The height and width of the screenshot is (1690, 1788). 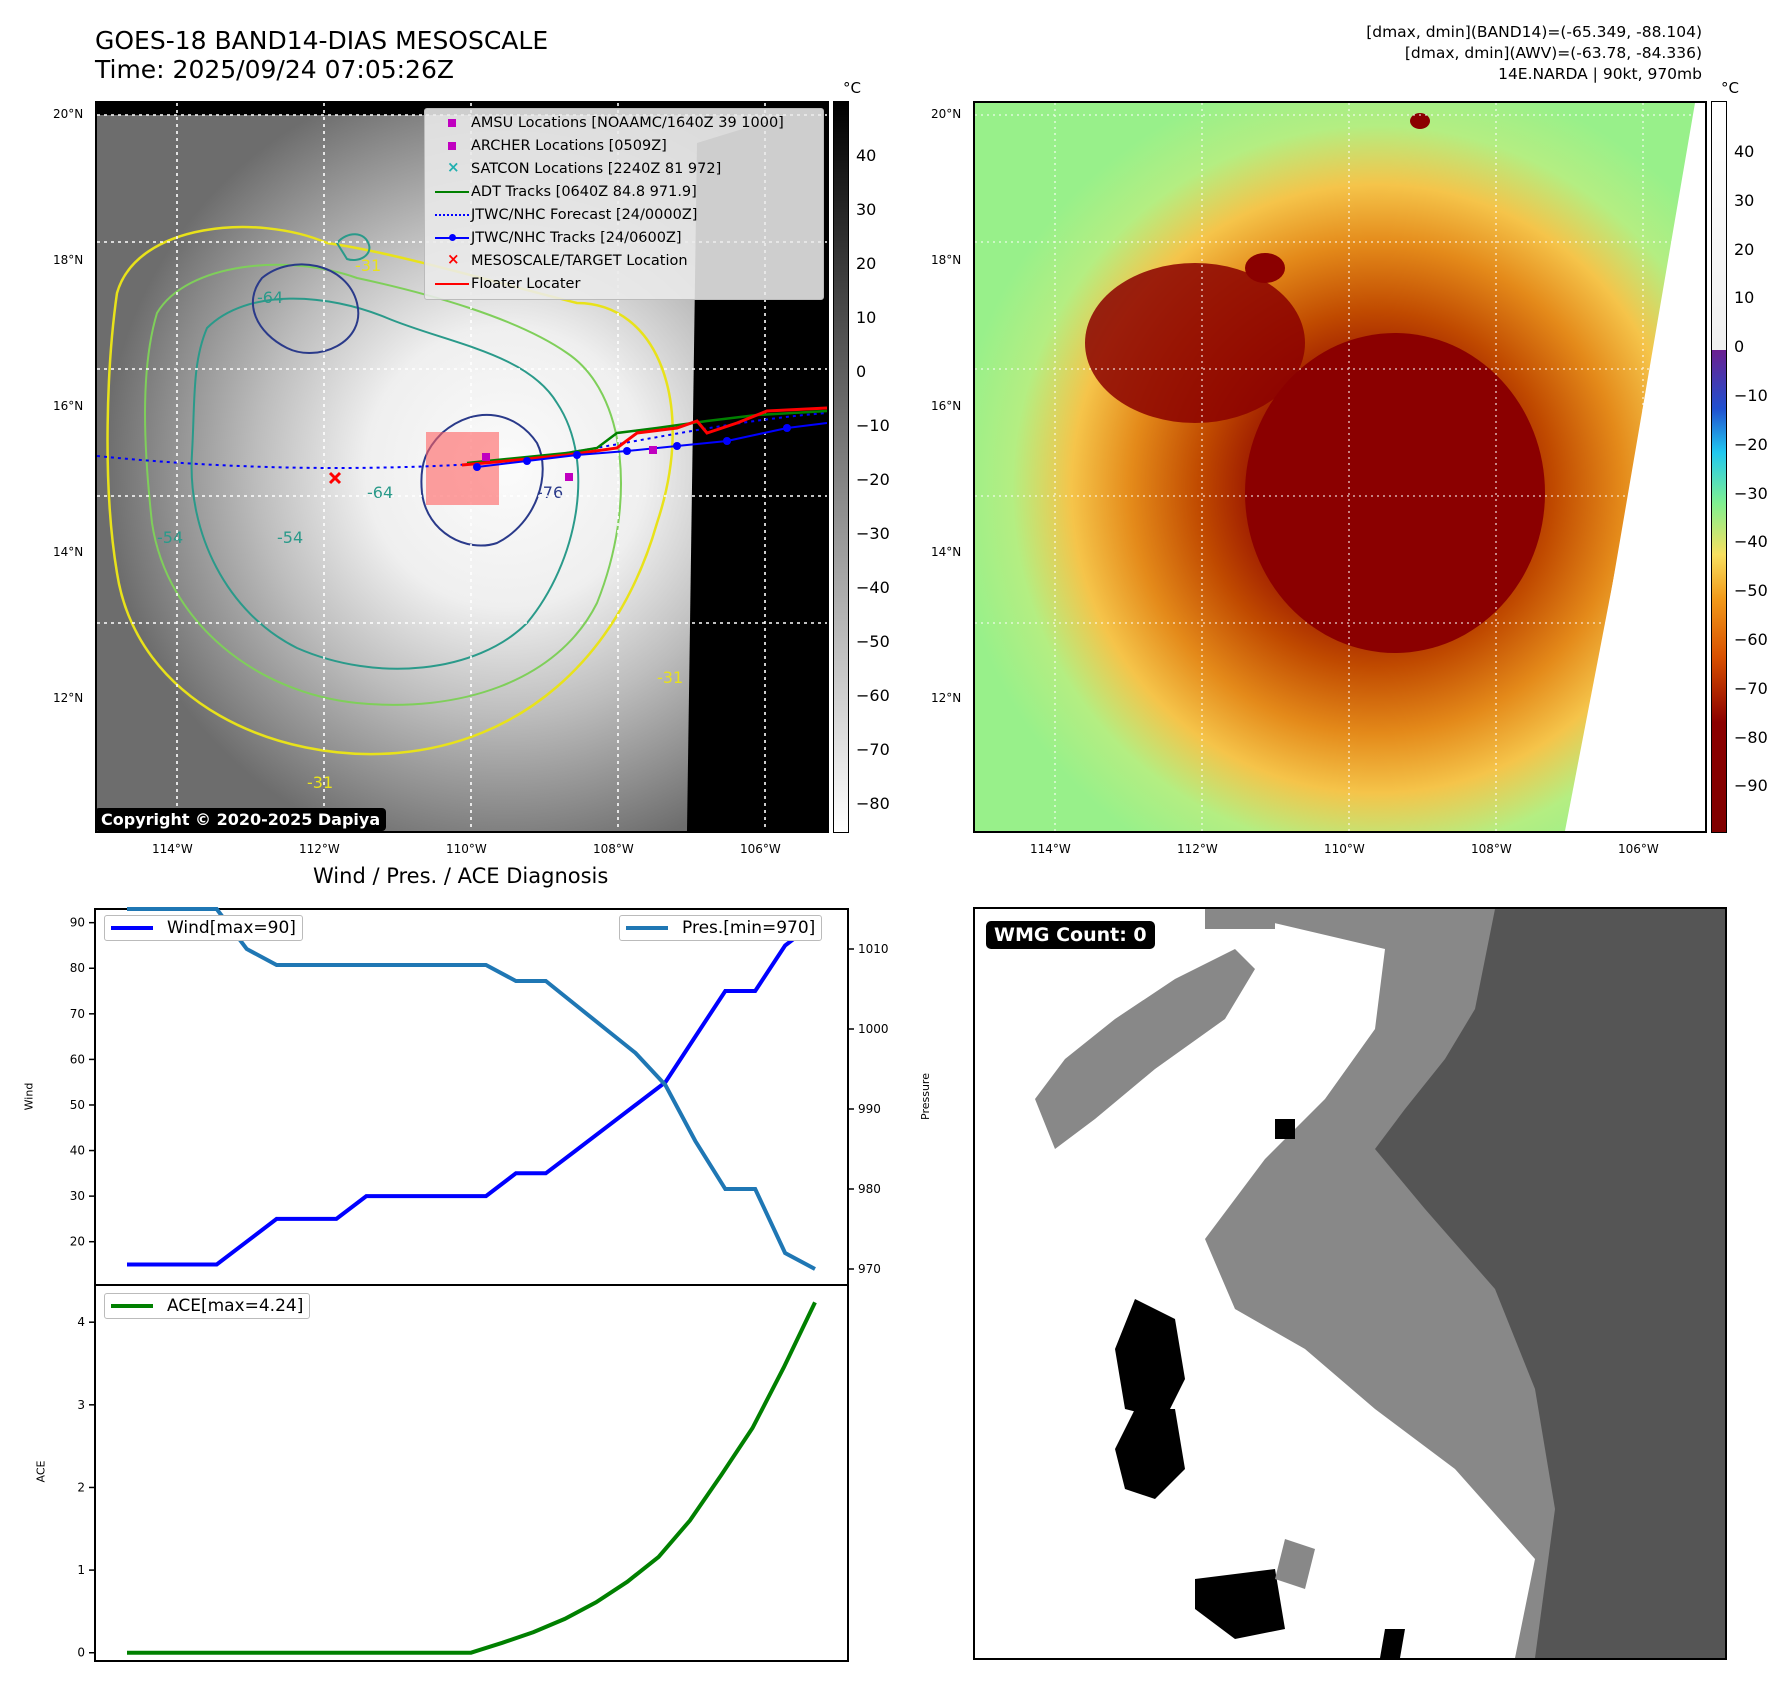 What do you see at coordinates (866, 317) in the screenshot?
I see `colorbar-tick-label: 10` at bounding box center [866, 317].